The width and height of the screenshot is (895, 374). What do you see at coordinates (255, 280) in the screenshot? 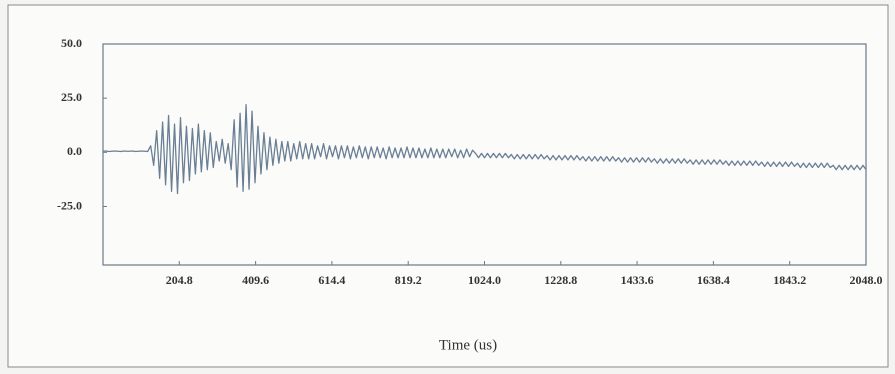
I see `x-tick-label: 409.6` at bounding box center [255, 280].